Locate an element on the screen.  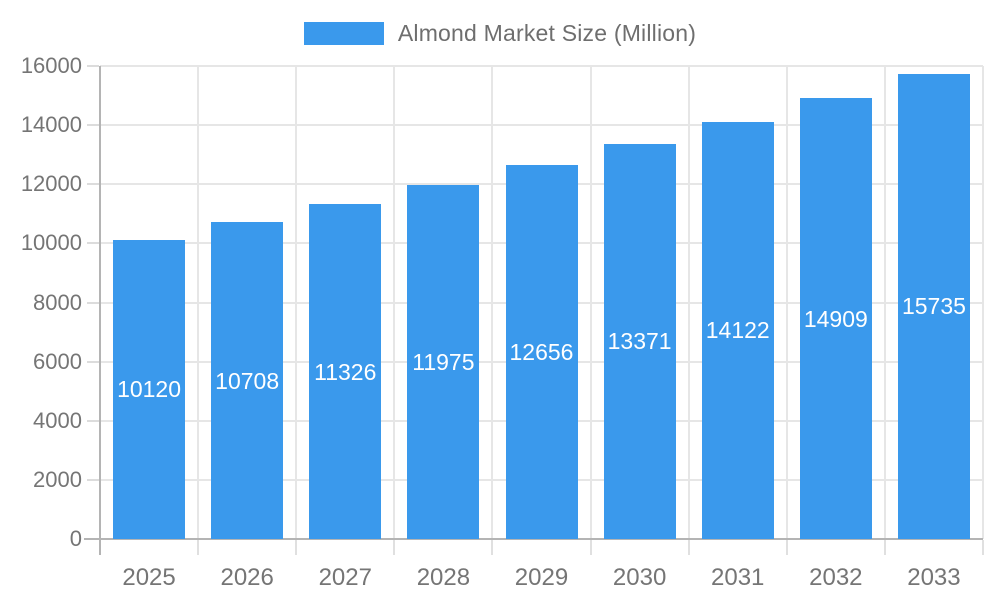
legend: Almond Market Size (Million) is located at coordinates (500, 33).